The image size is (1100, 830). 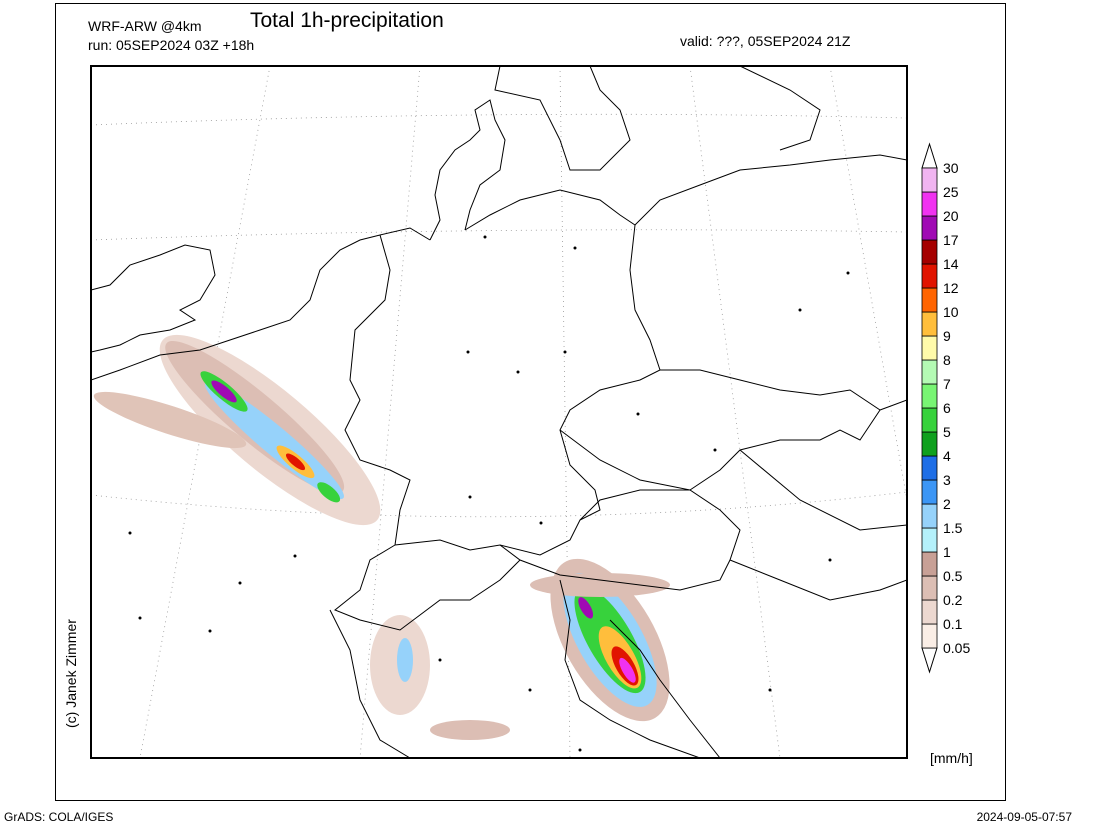 I want to click on valid-label: valid: ???, 05SEP2024 21Z, so click(x=765, y=41).